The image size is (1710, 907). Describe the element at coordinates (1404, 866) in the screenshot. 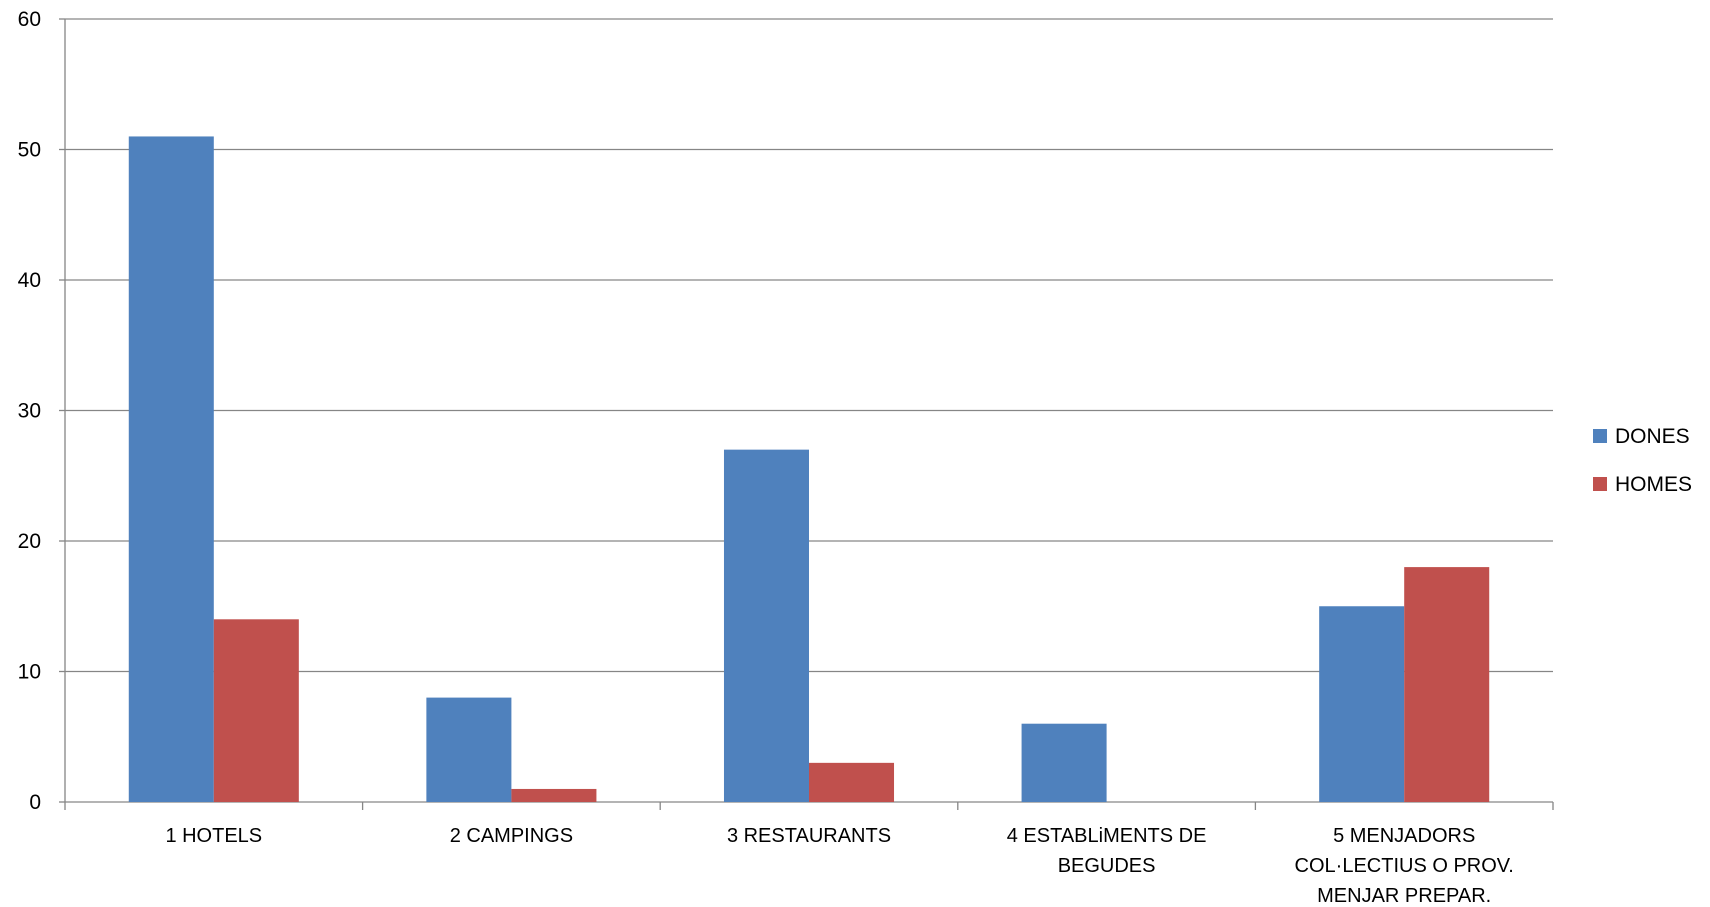

I see `x-category-label: COL·LECTIUS O PROV.` at that location.